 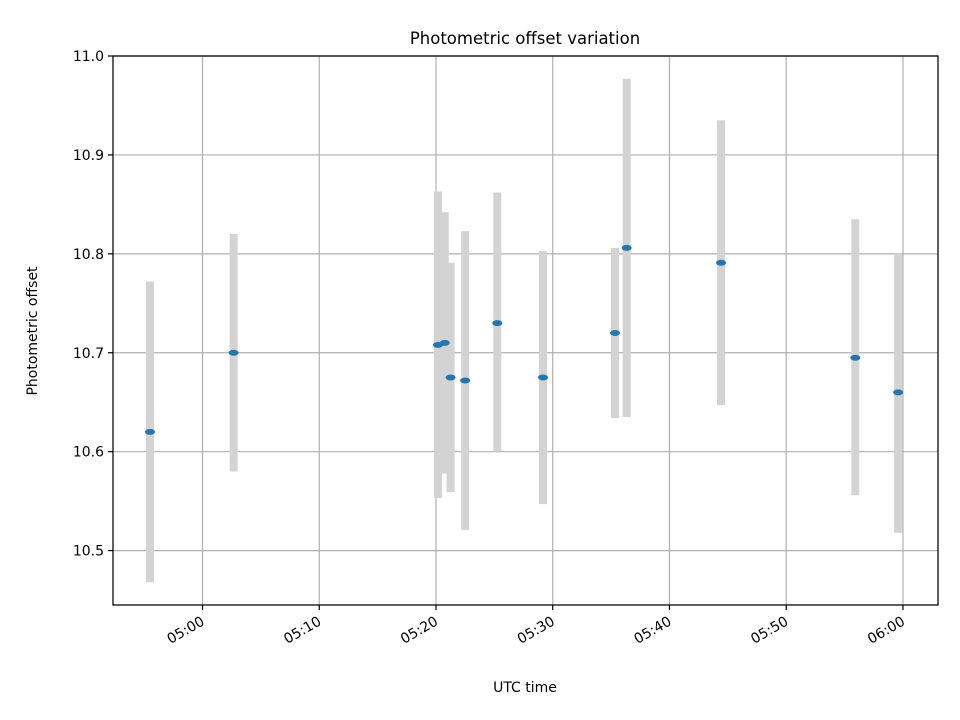 What do you see at coordinates (525, 38) in the screenshot?
I see `chart-title: Photometric offset variation` at bounding box center [525, 38].